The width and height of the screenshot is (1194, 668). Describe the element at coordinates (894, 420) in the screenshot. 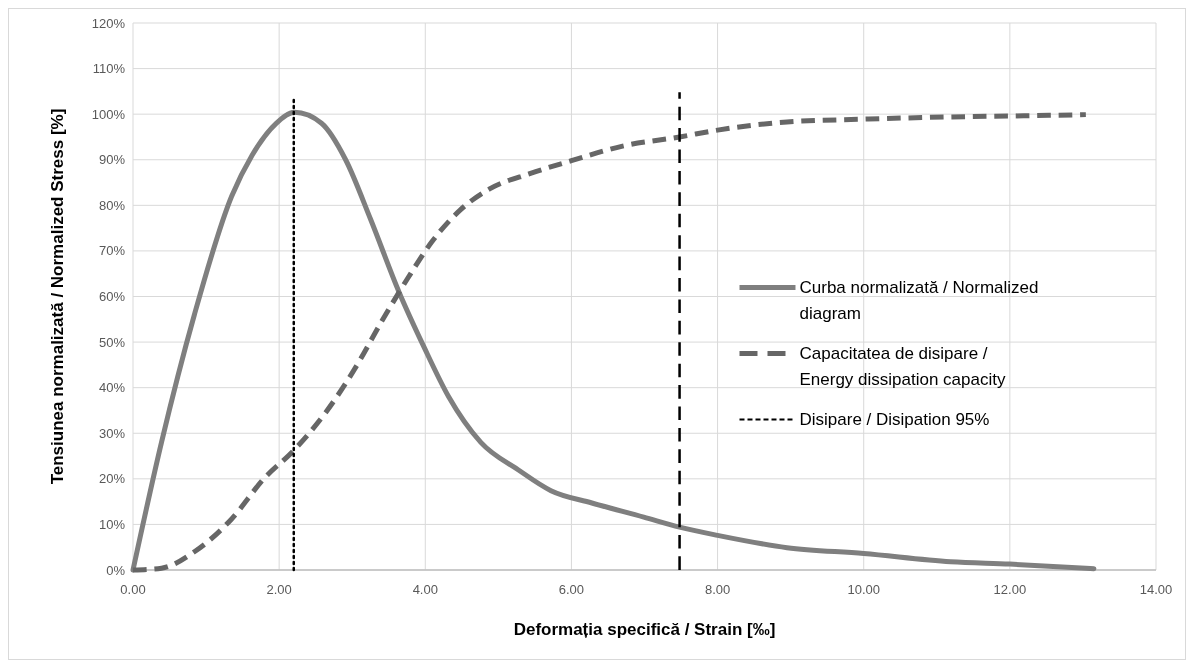

I see `legend-label: Disipare / Disipation 95%` at that location.